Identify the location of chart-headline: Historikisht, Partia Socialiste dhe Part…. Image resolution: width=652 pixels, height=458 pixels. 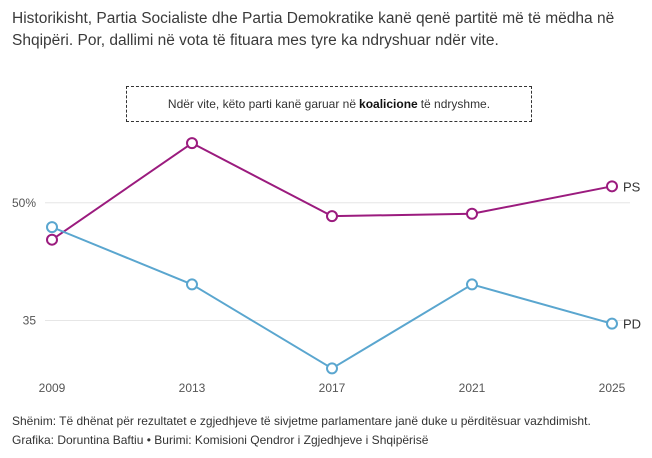
(313, 29).